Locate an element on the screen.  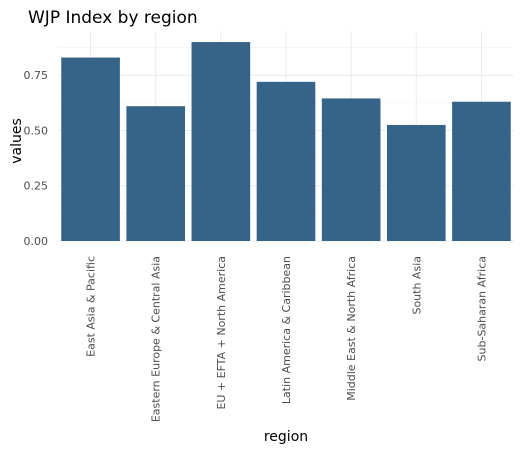
x-axis-title: region is located at coordinates (286, 437).